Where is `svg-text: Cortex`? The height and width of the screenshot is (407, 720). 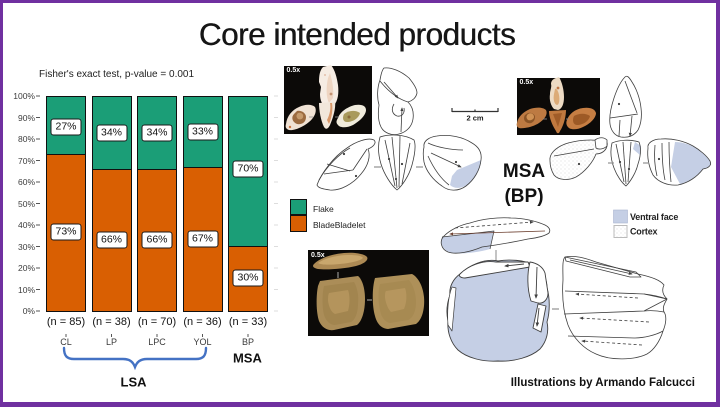 svg-text: Cortex is located at coordinates (644, 232).